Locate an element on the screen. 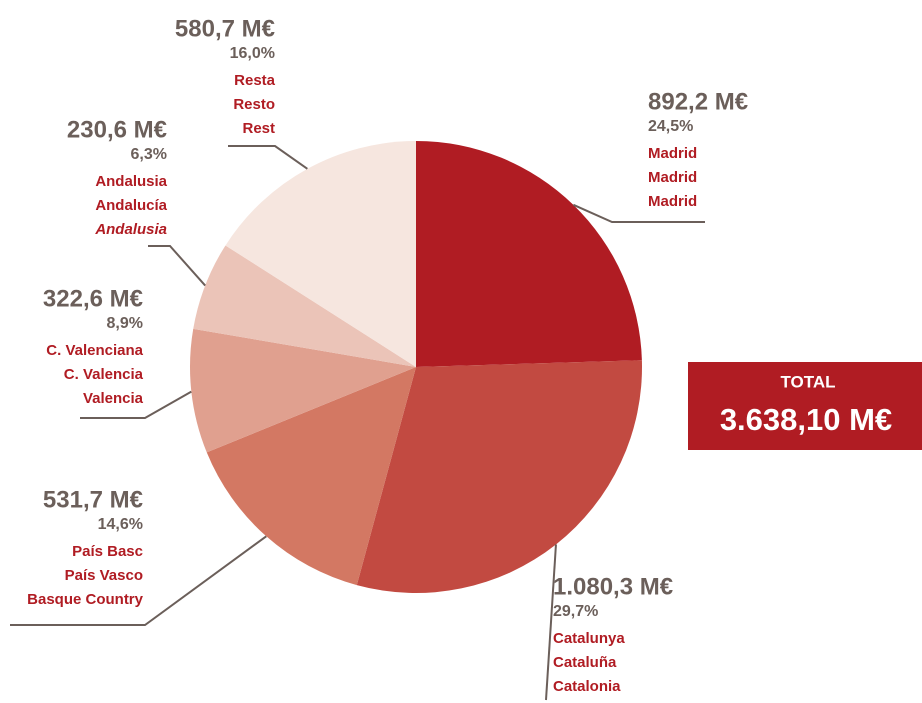  total-title: TOTAL is located at coordinates (807, 381).